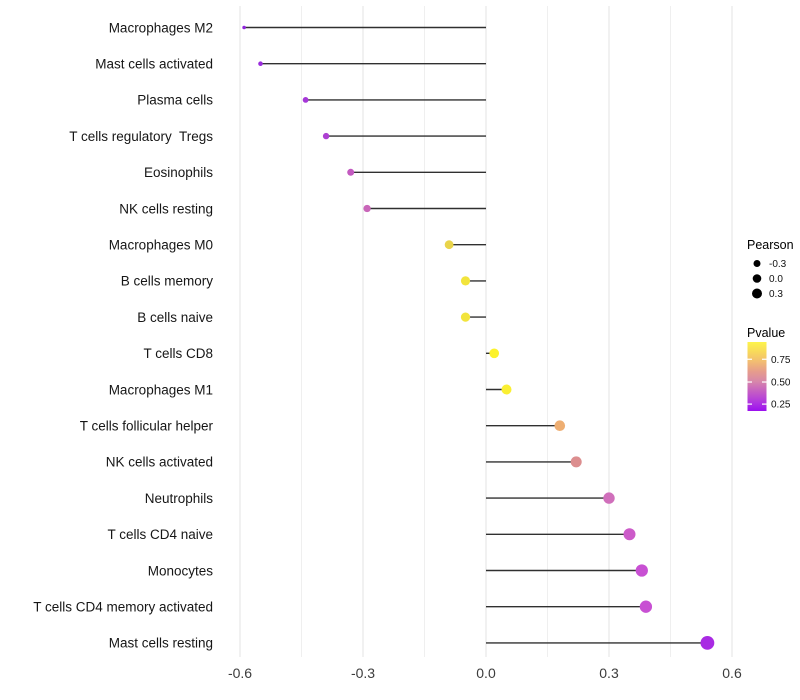  What do you see at coordinates (240, 673) in the screenshot?
I see `x-tick-label: -0.6` at bounding box center [240, 673].